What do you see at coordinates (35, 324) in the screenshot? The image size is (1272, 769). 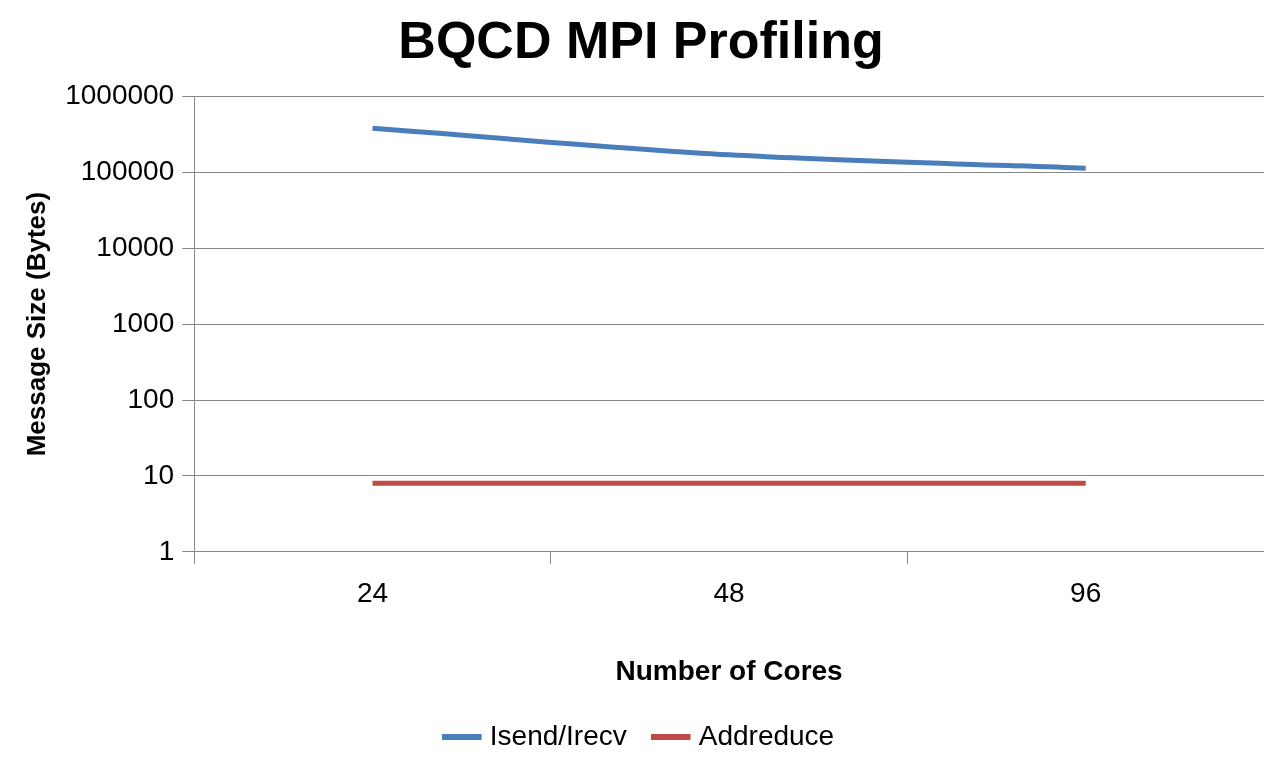 I see `y-axis-title: Message Size (Bytes)` at bounding box center [35, 324].